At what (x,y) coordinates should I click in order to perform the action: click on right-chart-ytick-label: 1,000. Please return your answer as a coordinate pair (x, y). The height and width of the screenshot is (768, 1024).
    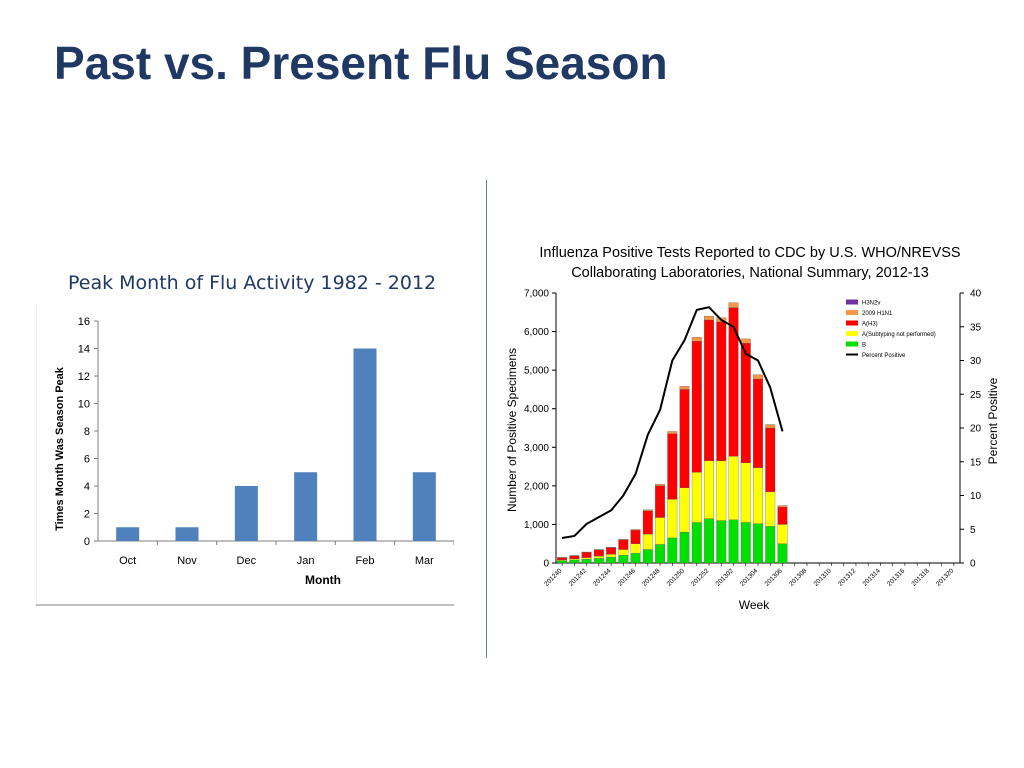
    Looking at the image, I should click on (536, 525).